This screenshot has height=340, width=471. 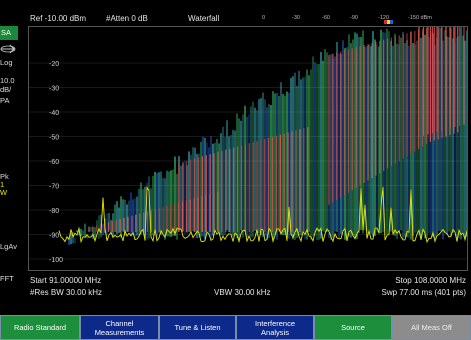 I want to click on trace-detector-label: Pk, so click(x=4, y=176).